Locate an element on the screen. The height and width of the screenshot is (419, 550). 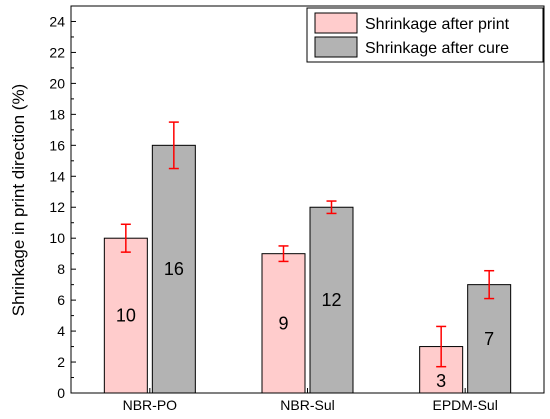
x-axis: NBR-PO NBR-Sul EPDM-Sul is located at coordinates (310, 400).